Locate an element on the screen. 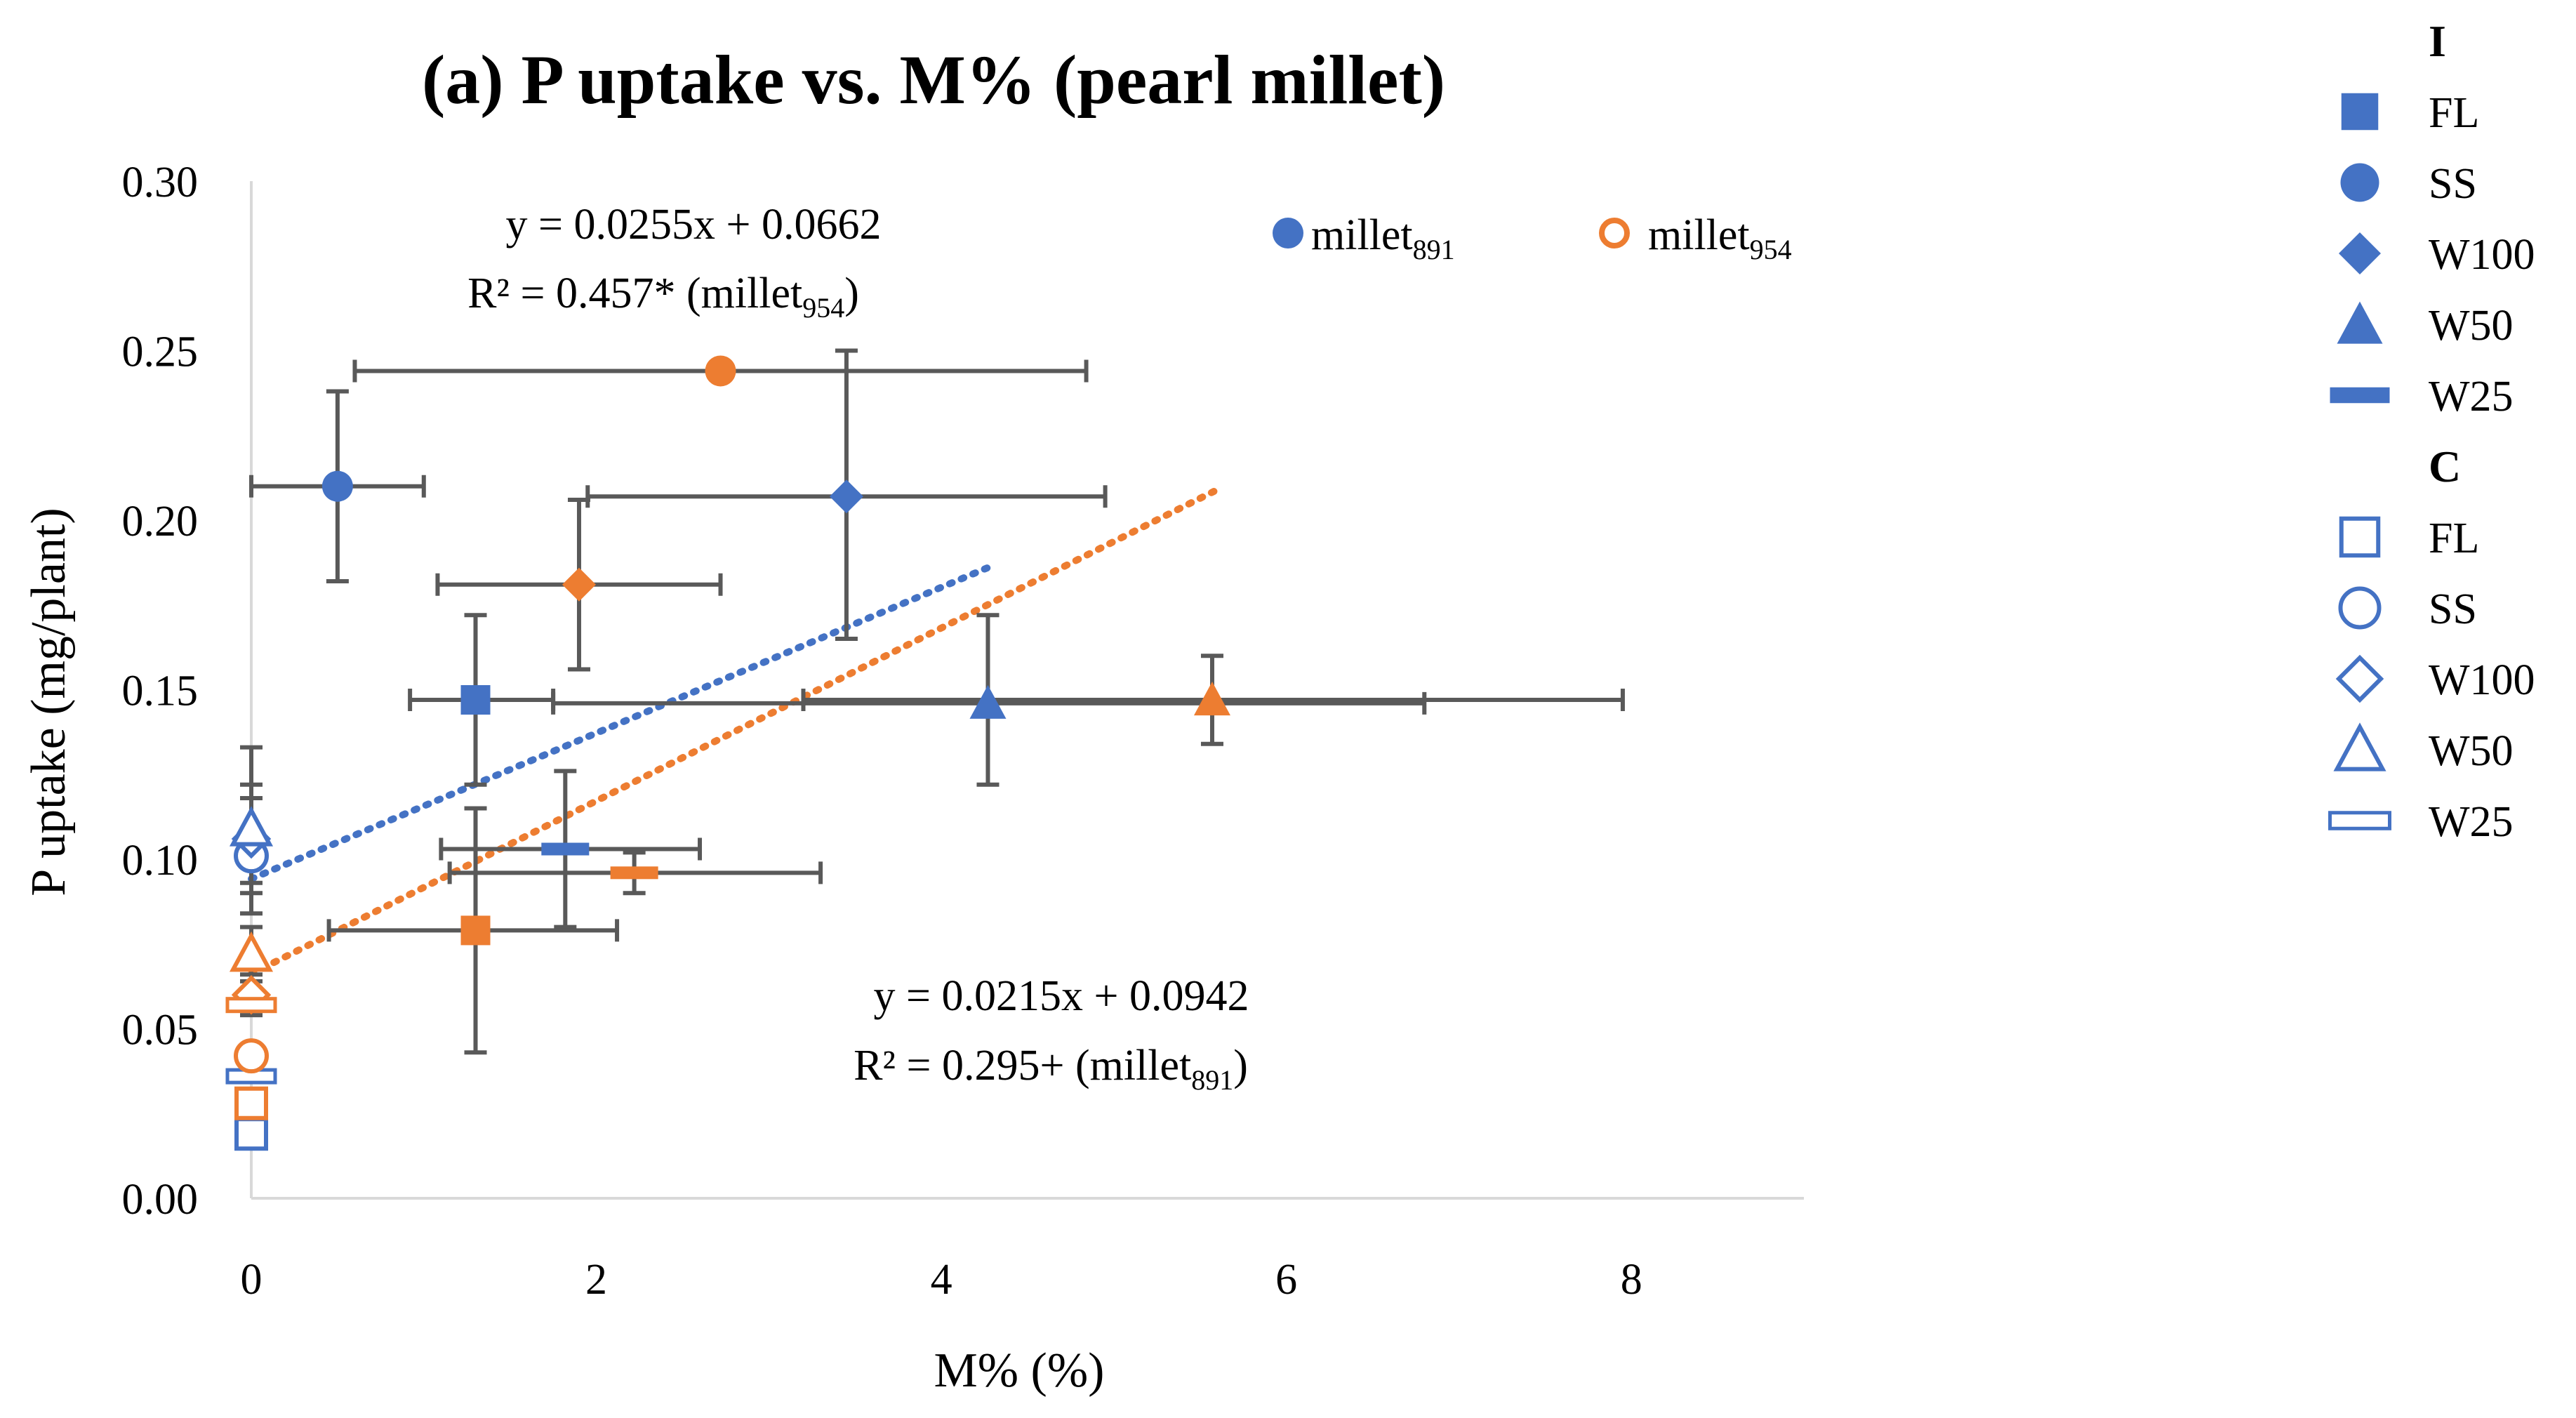 Image resolution: width=2576 pixels, height=1418 pixels. legend-marker-millet891 is located at coordinates (1288, 233).